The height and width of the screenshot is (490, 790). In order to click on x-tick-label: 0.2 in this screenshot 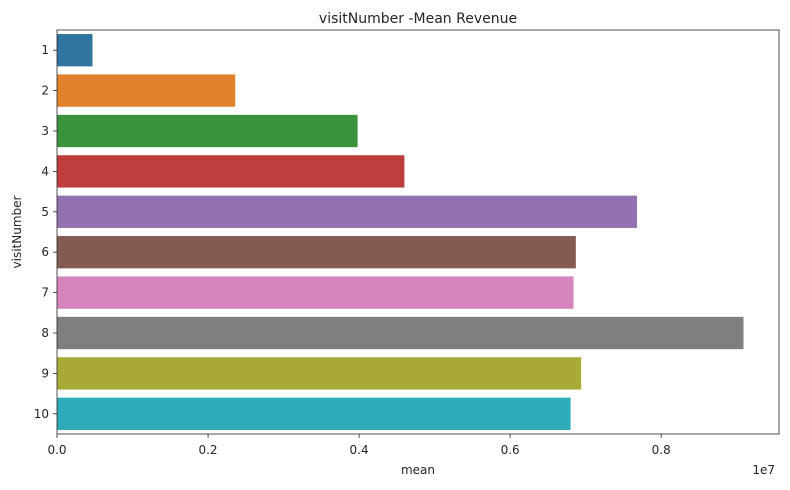, I will do `click(207, 450)`.